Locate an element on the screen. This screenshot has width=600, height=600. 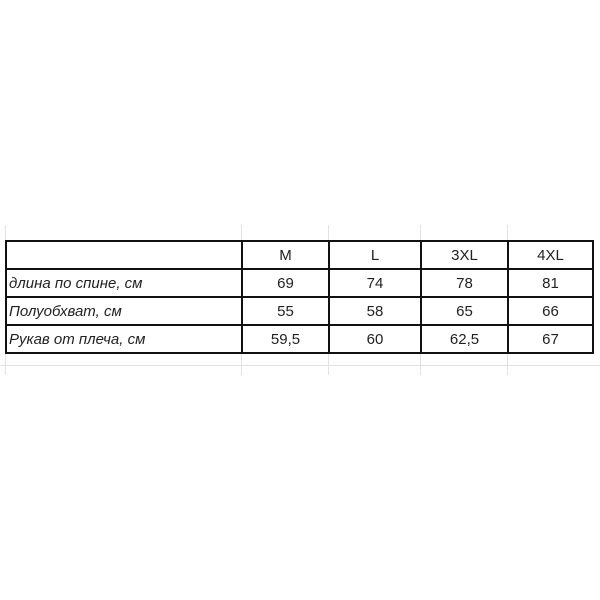
cell: 78 is located at coordinates (464, 283).